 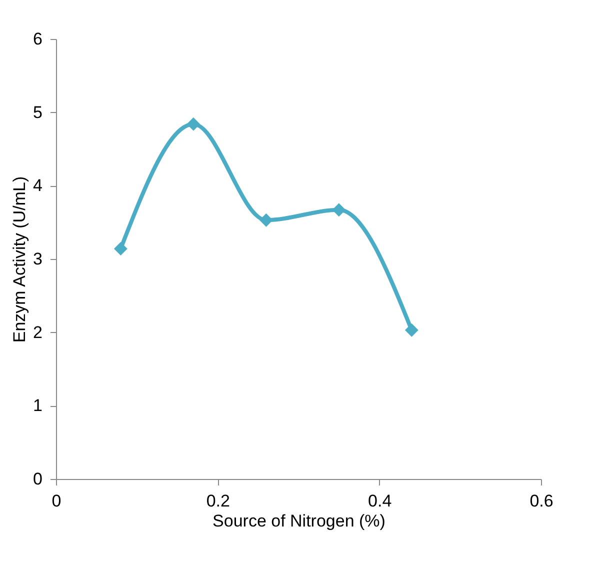 I want to click on y-tick-label: 5, so click(x=37, y=112).